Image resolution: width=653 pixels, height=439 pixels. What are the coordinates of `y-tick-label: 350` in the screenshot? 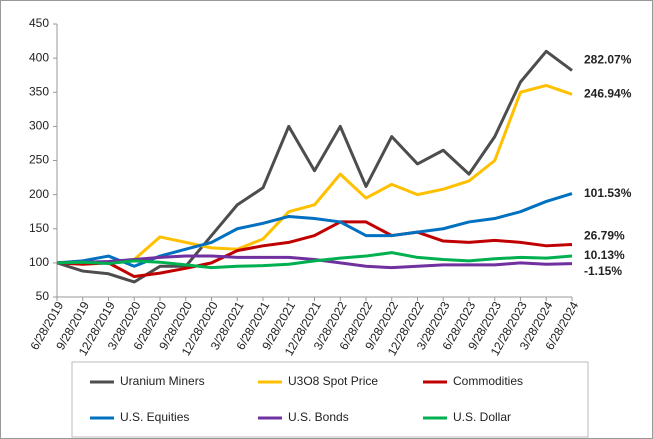 It's located at (39, 91).